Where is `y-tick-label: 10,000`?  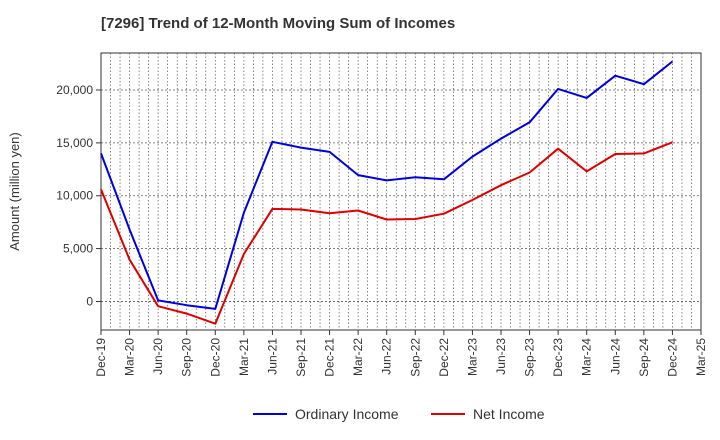 y-tick-label: 10,000 is located at coordinates (74, 196).